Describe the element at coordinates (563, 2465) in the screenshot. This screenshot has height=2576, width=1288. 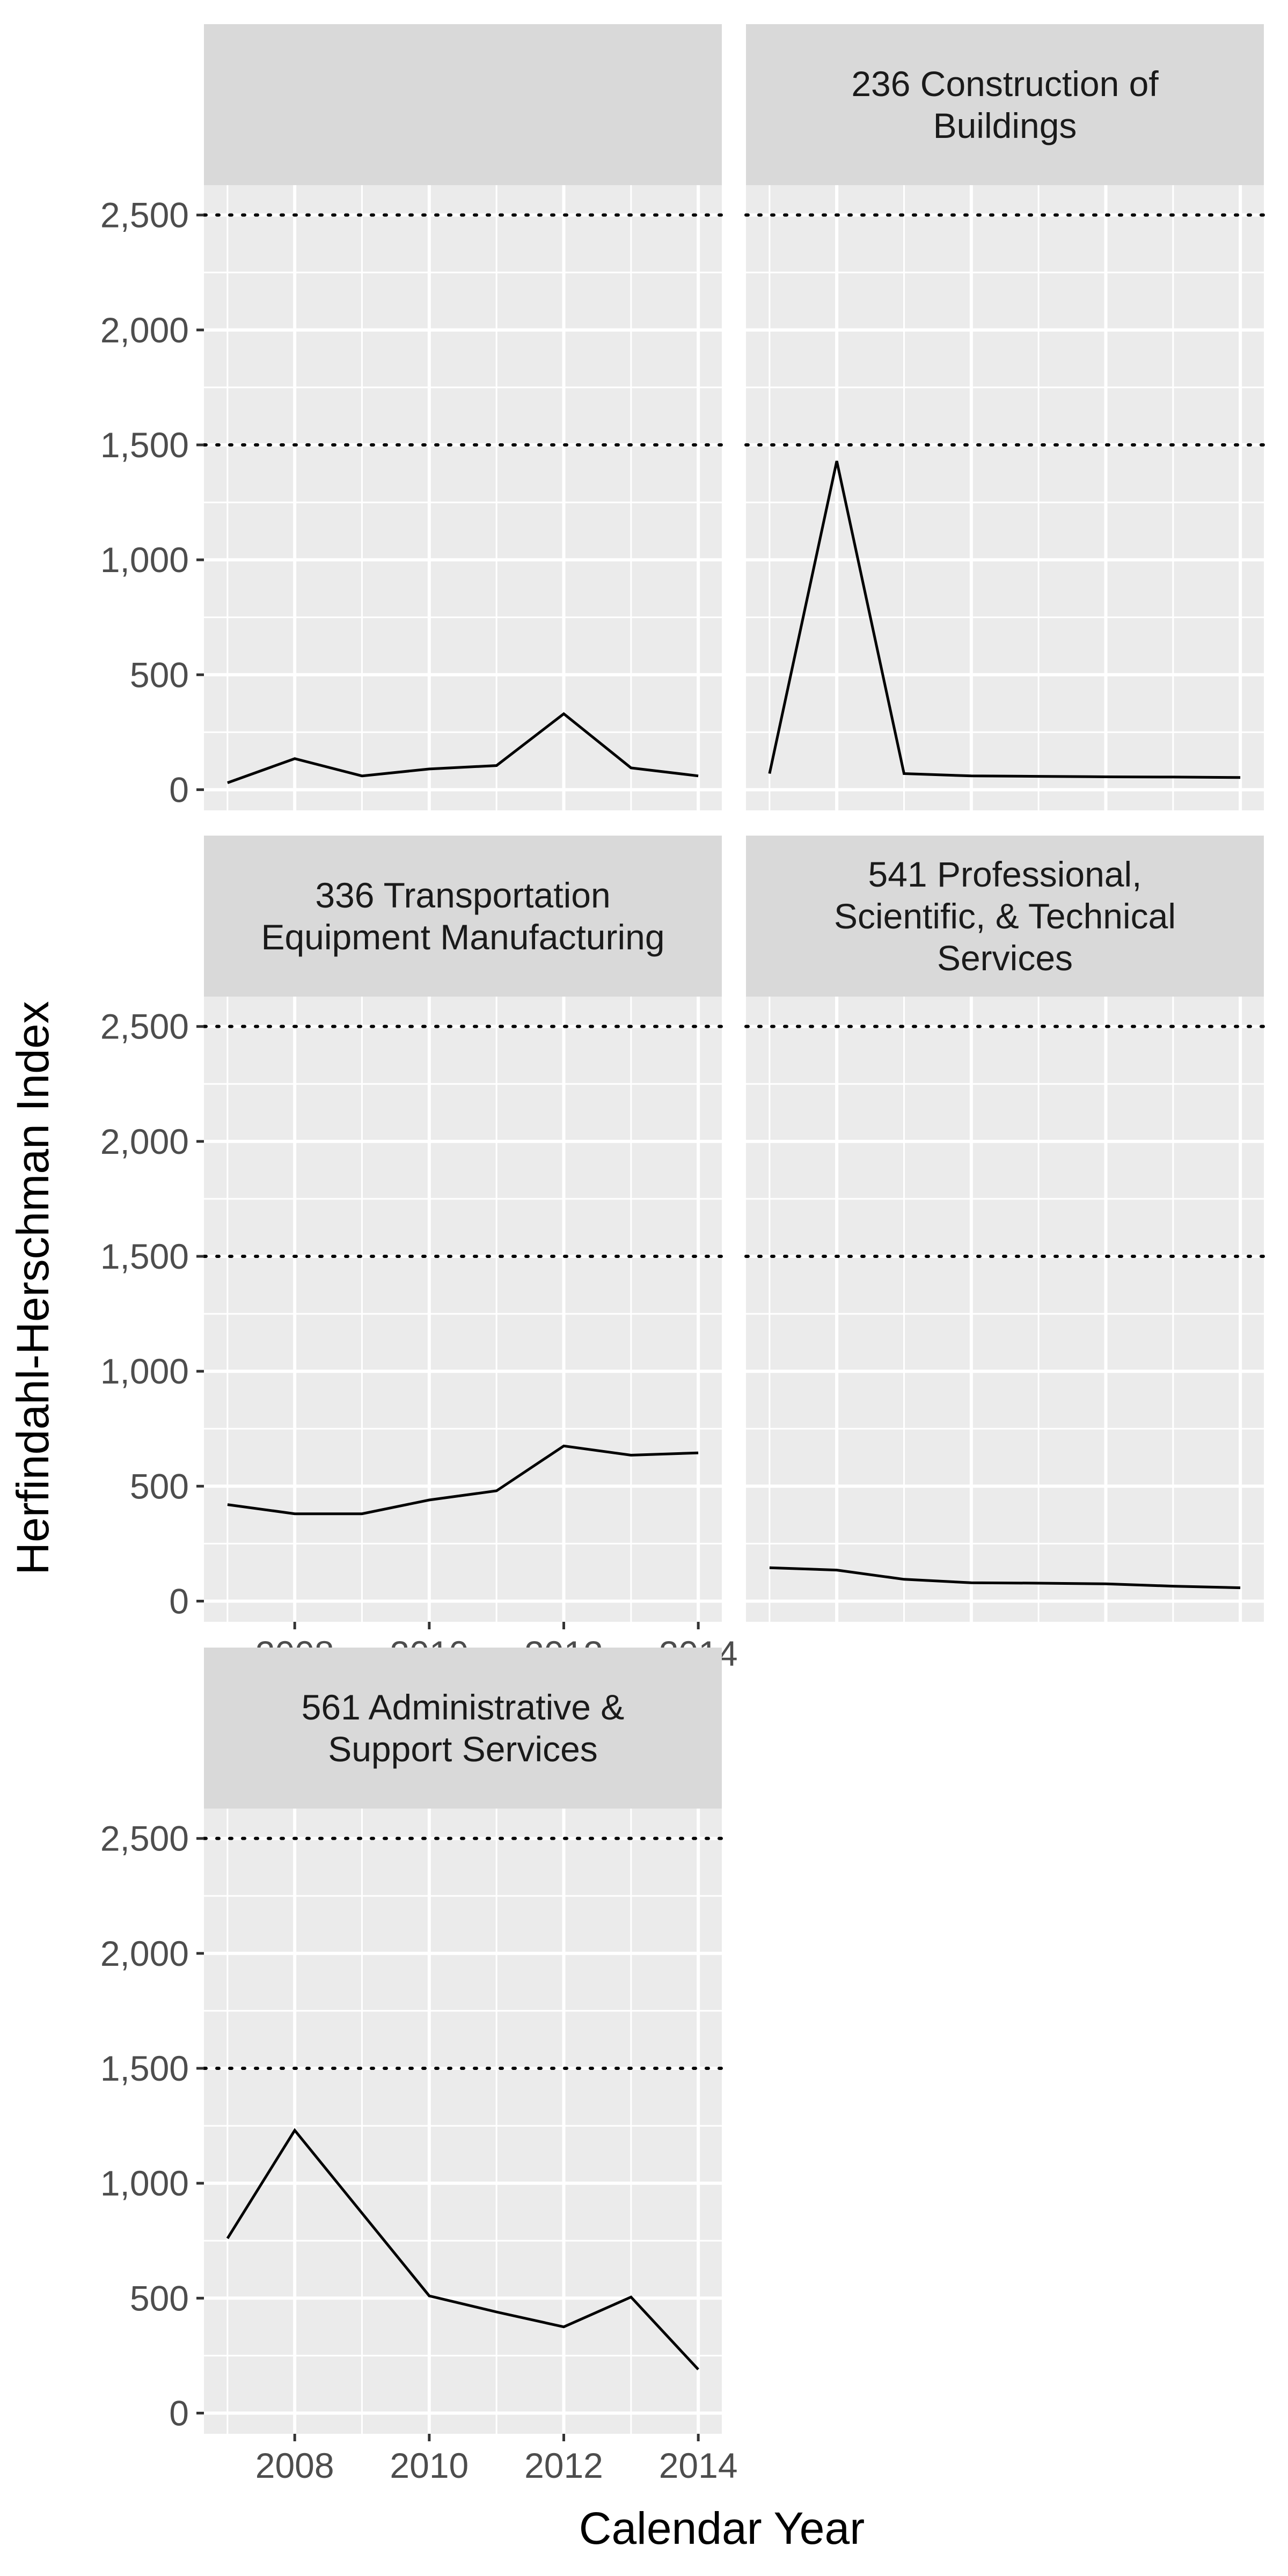
I see `x-tick-label: 2012` at that location.